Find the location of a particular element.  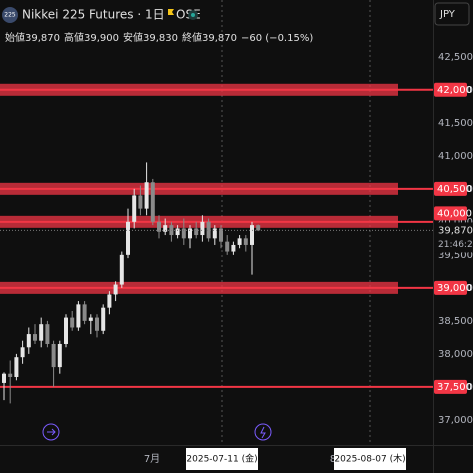

symbol-badge: 225 is located at coordinates (10, 15).